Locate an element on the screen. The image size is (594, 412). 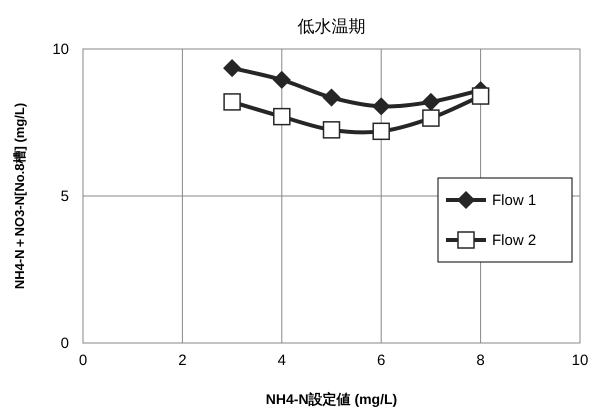
y-tick-label: 10 is located at coordinates (60, 49).